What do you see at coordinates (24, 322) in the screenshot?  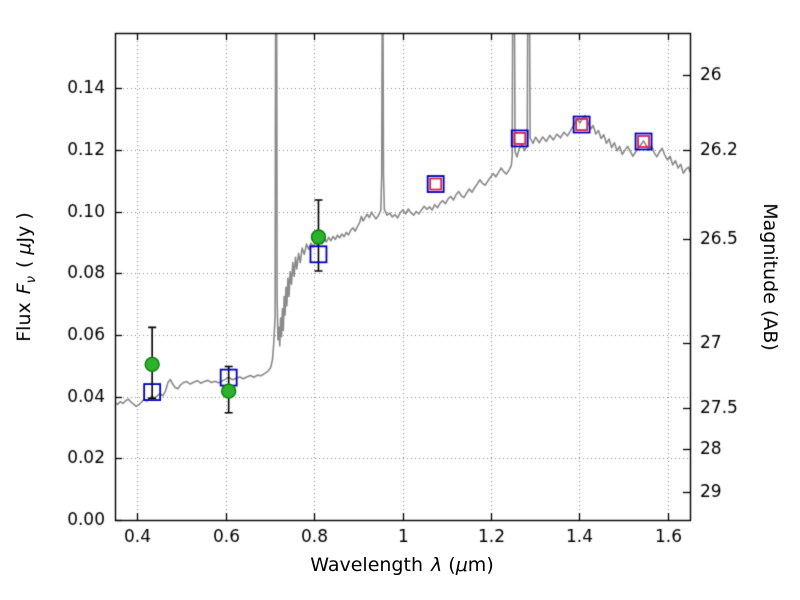 I see `flux-label-word: Flux` at bounding box center [24, 322].